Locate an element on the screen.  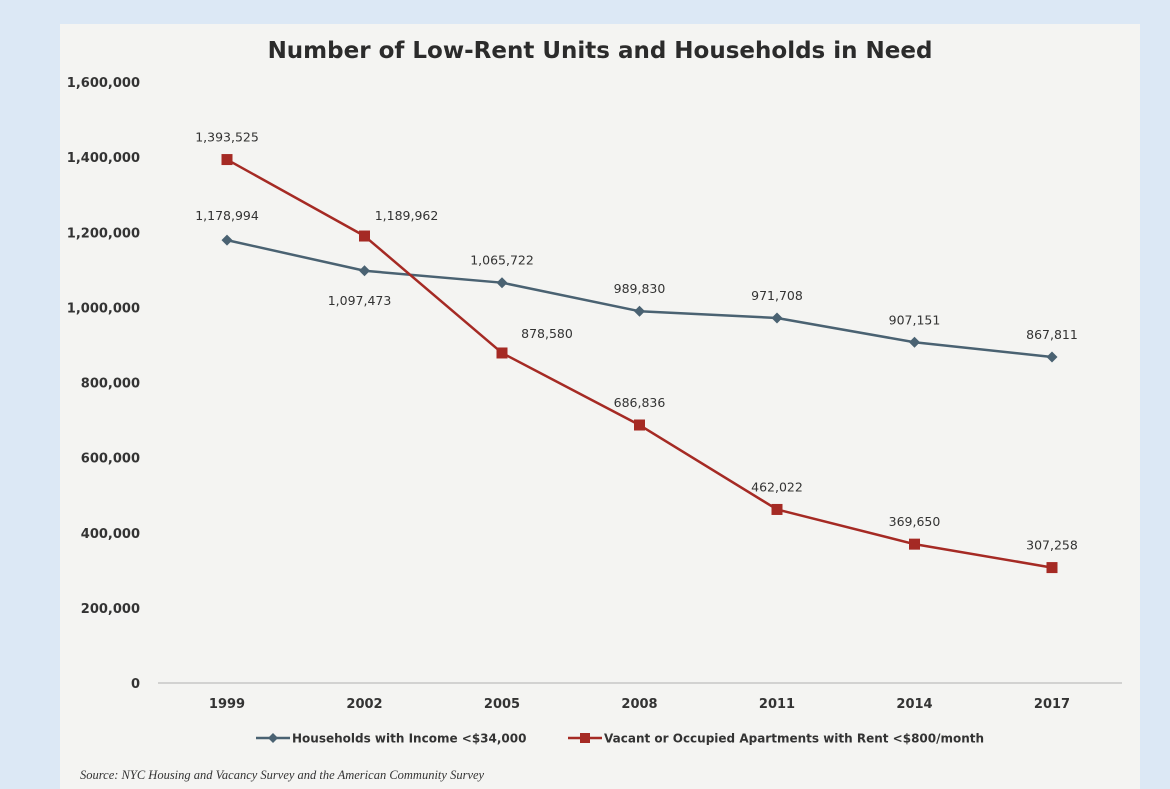
data-label: 907,151 is located at coordinates (915, 319).